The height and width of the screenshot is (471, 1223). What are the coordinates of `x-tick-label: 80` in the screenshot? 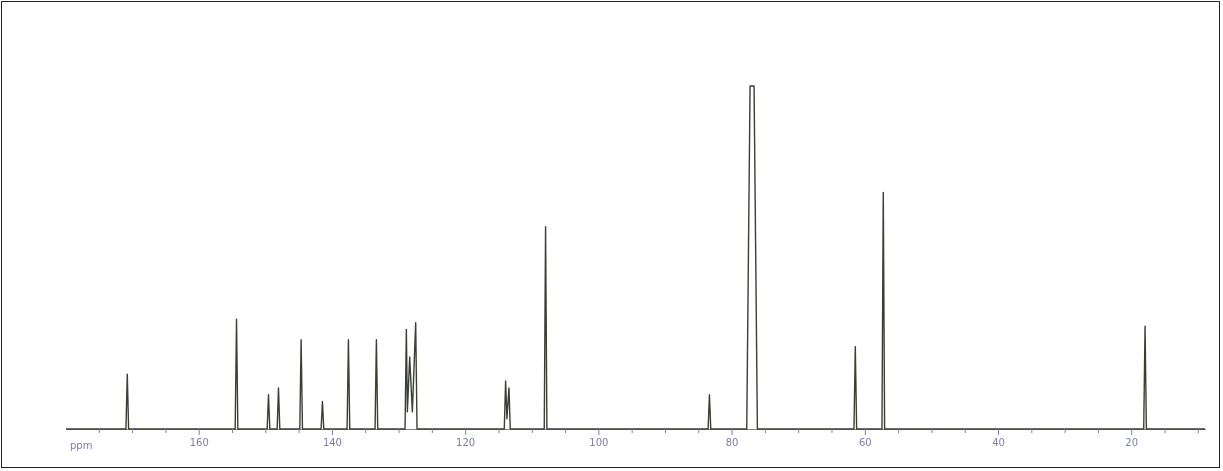 It's located at (732, 442).